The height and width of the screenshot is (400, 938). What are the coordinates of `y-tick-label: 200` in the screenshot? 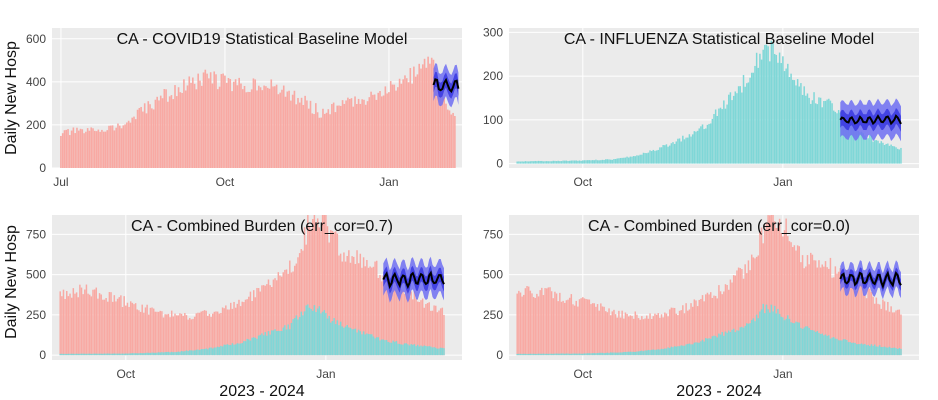 It's located at (493, 76).